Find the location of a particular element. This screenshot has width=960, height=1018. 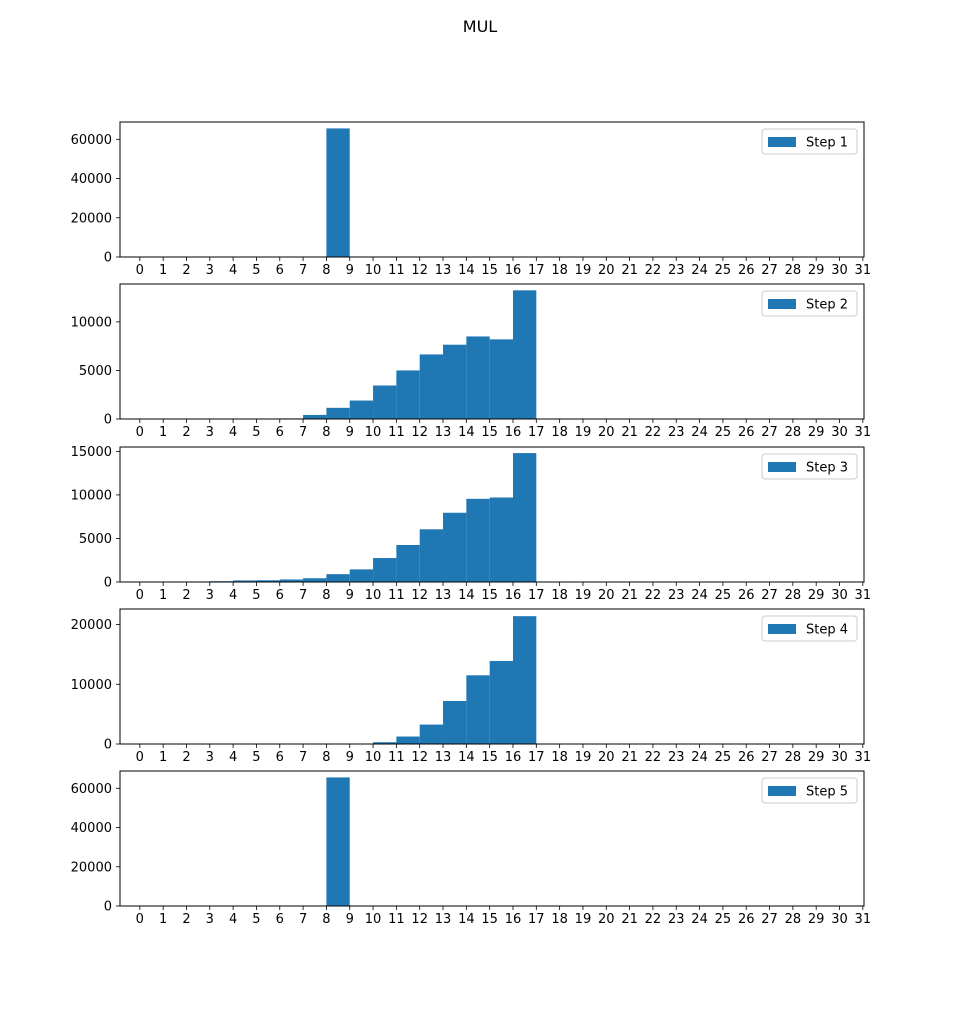

y-tick-label: 10000 is located at coordinates (91, 322).